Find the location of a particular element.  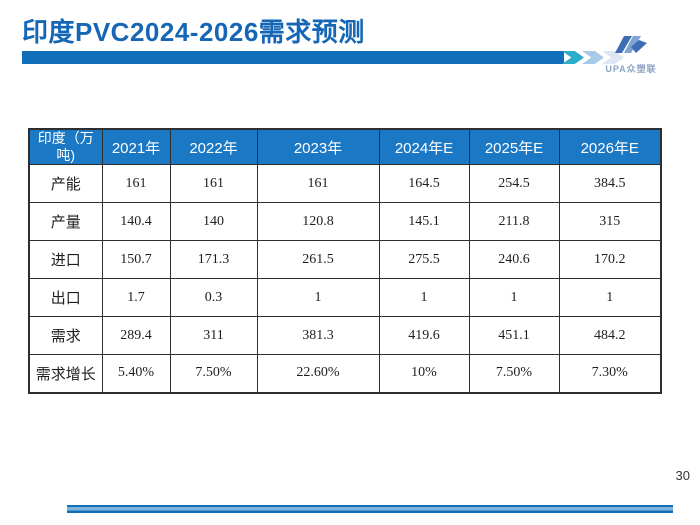

table-row: 出口 1.7 0.3 1 1 1 1 is located at coordinates (345, 297).